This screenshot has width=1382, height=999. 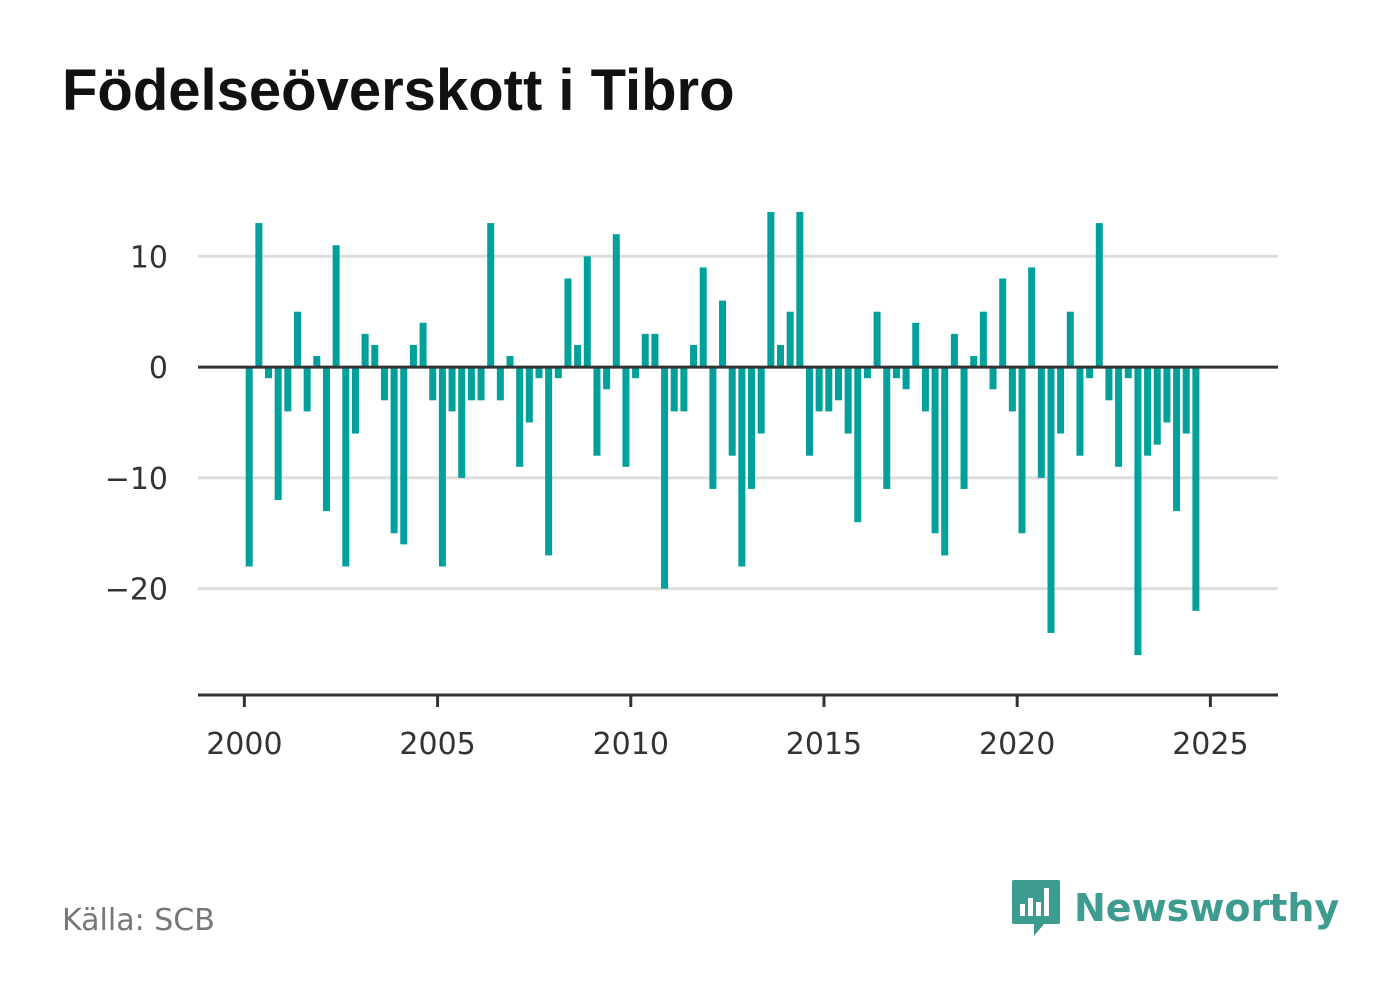 I want to click on brand-name: Newsworthy, so click(x=1207, y=908).